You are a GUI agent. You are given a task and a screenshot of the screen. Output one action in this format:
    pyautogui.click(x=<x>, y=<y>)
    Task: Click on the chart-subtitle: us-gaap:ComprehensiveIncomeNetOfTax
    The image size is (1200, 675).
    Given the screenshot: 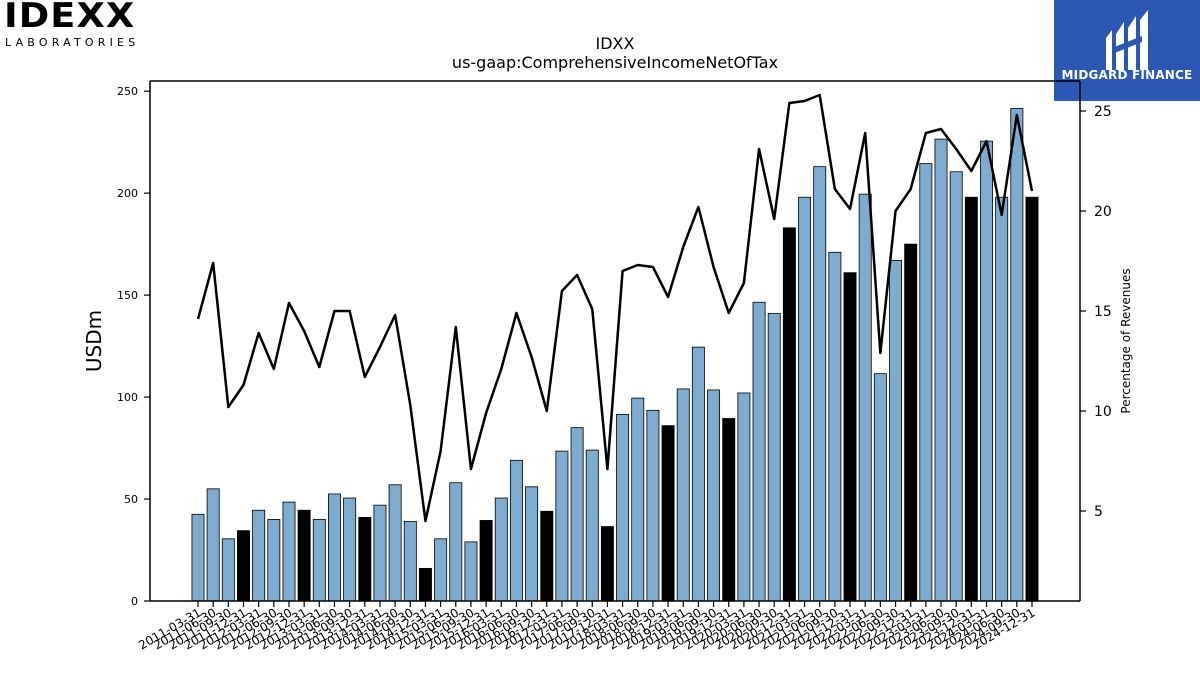 What is the action you would take?
    pyautogui.click(x=615, y=62)
    